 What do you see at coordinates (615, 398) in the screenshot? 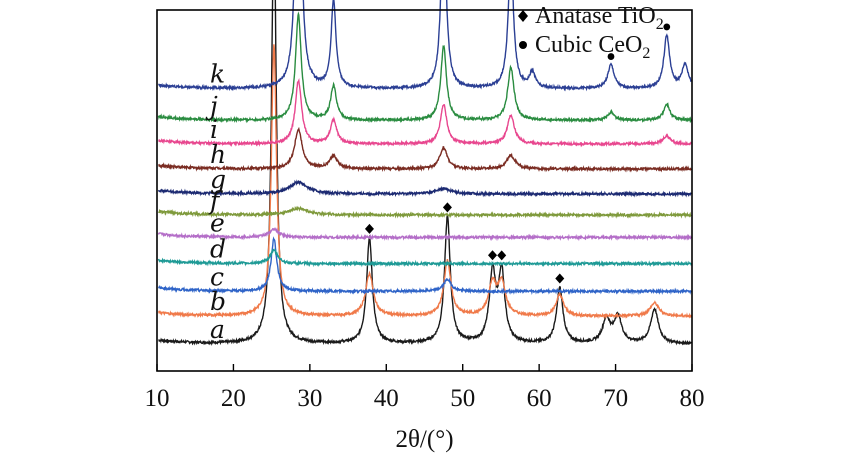
I see `x-tick-label: 70` at bounding box center [615, 398].